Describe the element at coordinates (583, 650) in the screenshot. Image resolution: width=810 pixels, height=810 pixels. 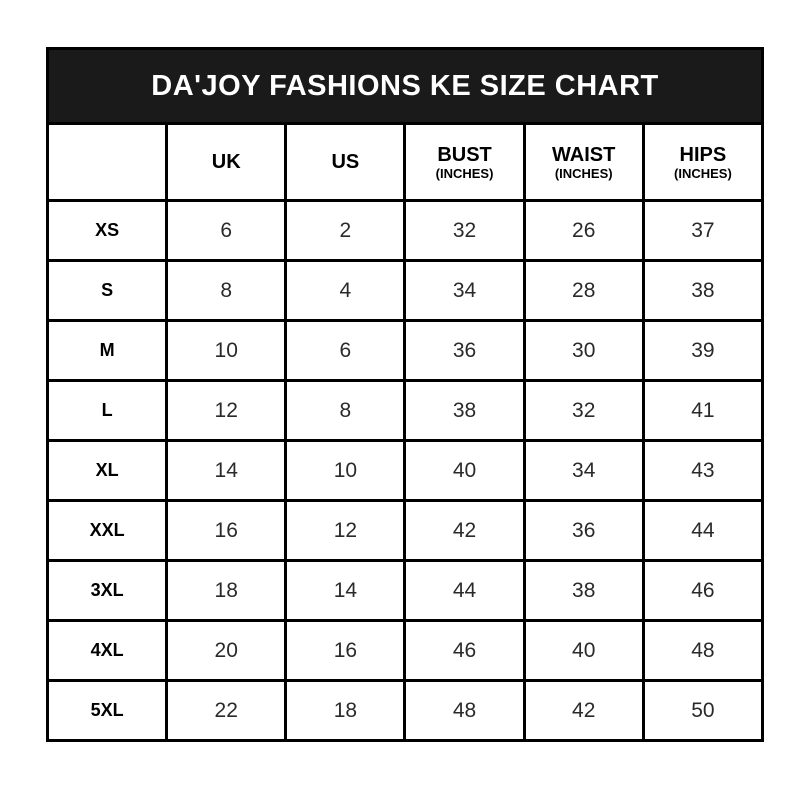
I see `waist-value-cell: 40` at that location.